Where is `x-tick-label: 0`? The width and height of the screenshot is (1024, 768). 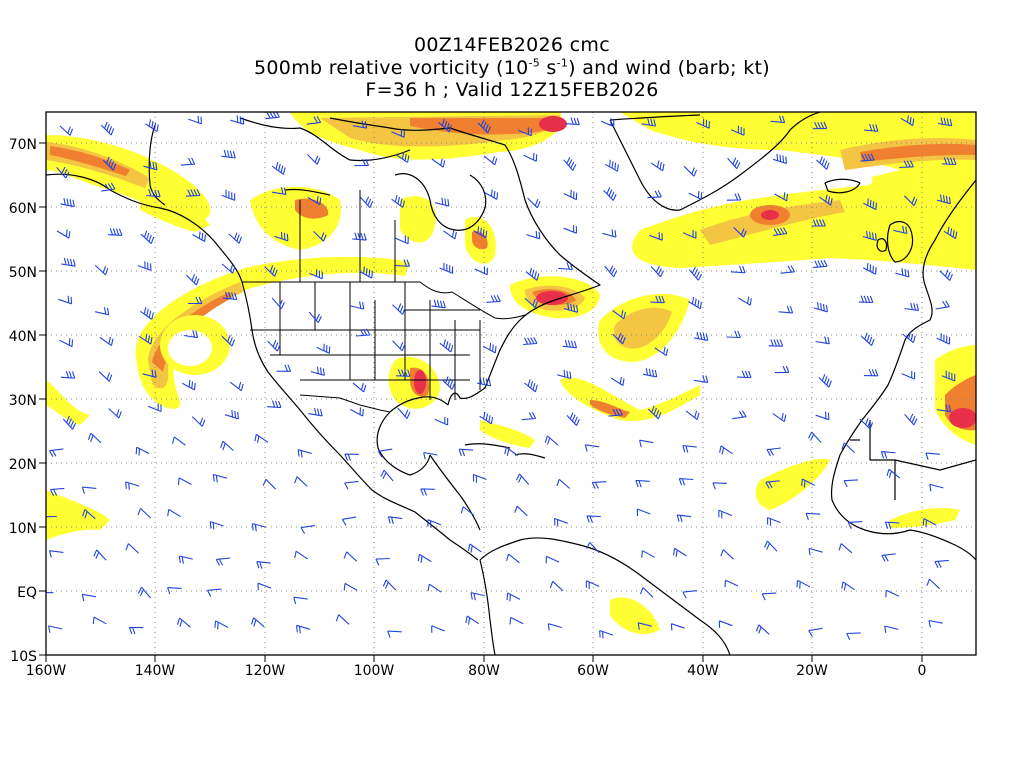
x-tick-label: 0 is located at coordinates (922, 671).